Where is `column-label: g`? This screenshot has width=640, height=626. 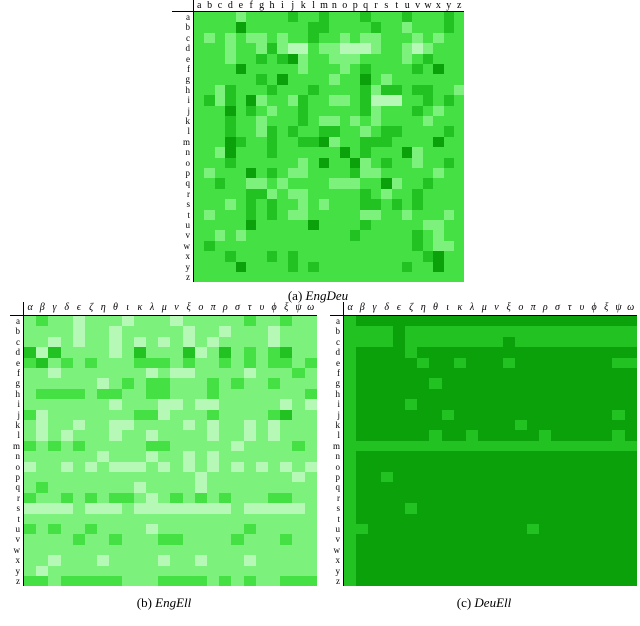 column-label: g is located at coordinates (262, 5).